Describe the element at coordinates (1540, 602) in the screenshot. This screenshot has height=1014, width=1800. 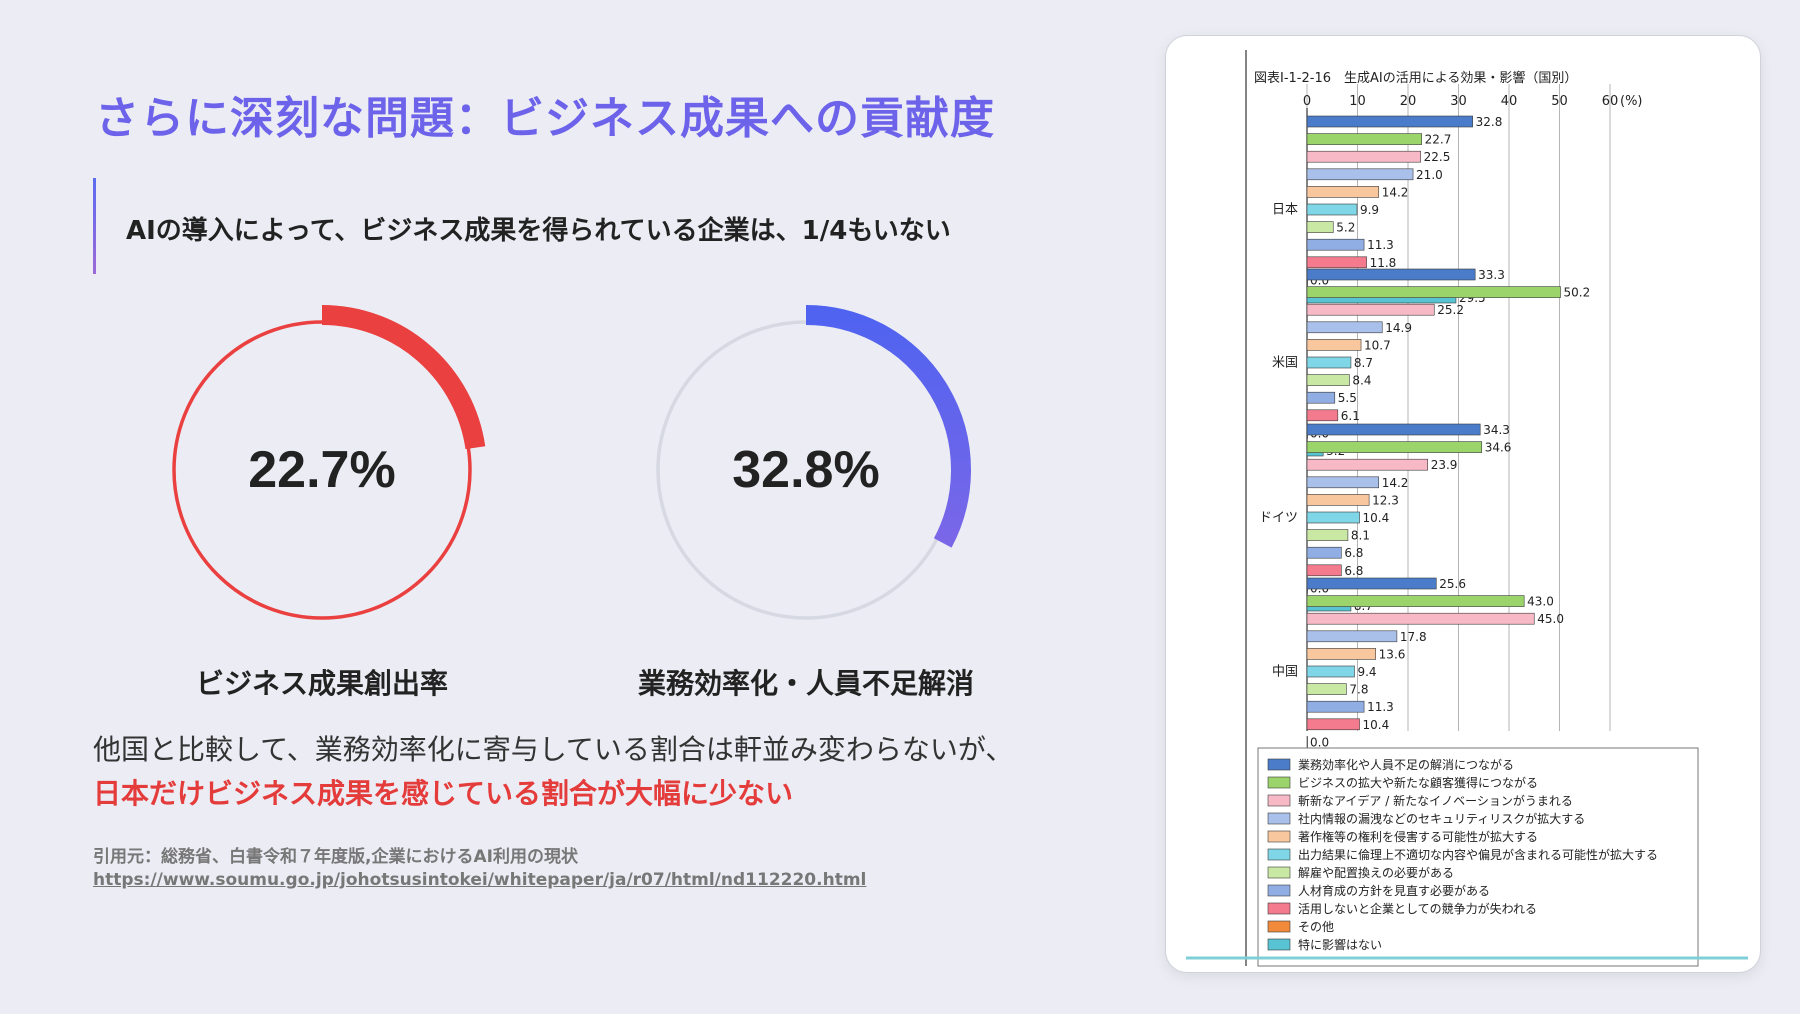
I see `data-label: 43.0` at that location.